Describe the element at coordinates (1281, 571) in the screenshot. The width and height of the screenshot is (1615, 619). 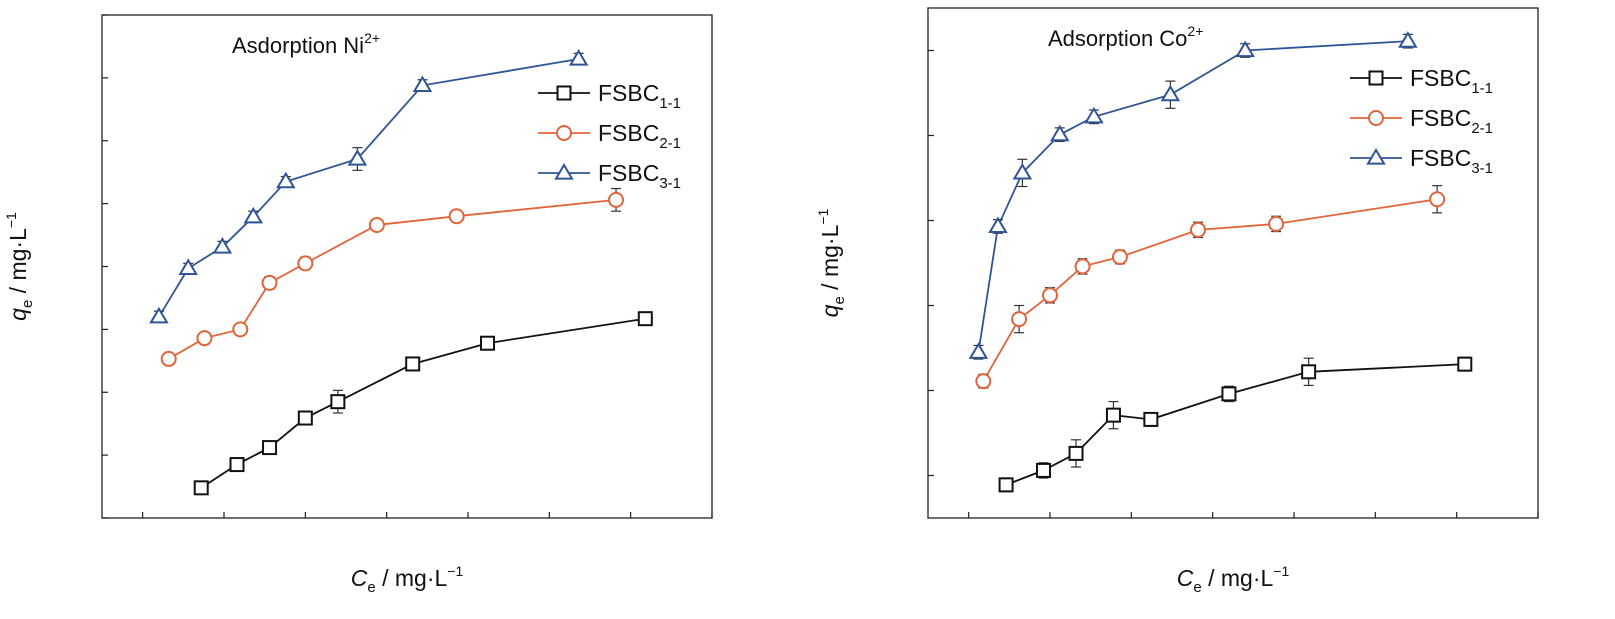
I see `x-axis-unit-exponent: −1` at that location.